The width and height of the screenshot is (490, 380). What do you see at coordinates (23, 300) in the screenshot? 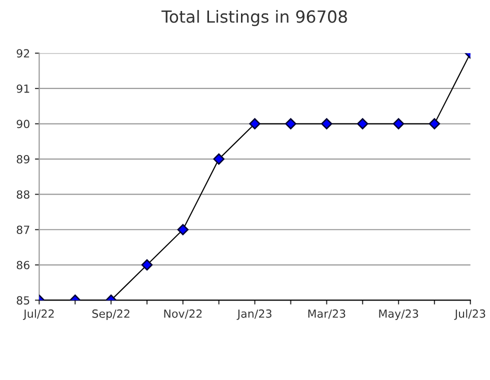
I see `y-tick-label: 85` at bounding box center [23, 300].